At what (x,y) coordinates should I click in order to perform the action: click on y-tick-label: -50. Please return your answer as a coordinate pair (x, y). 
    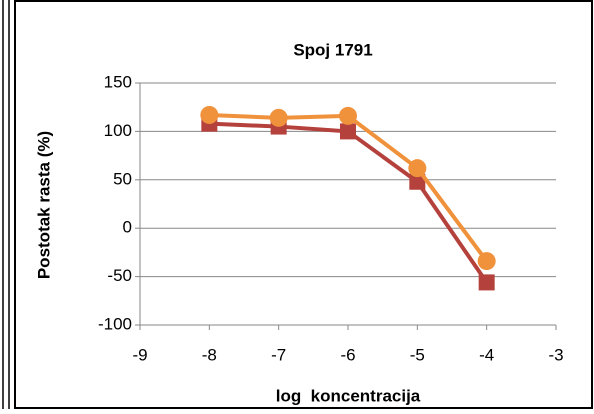
    Looking at the image, I should click on (119, 275).